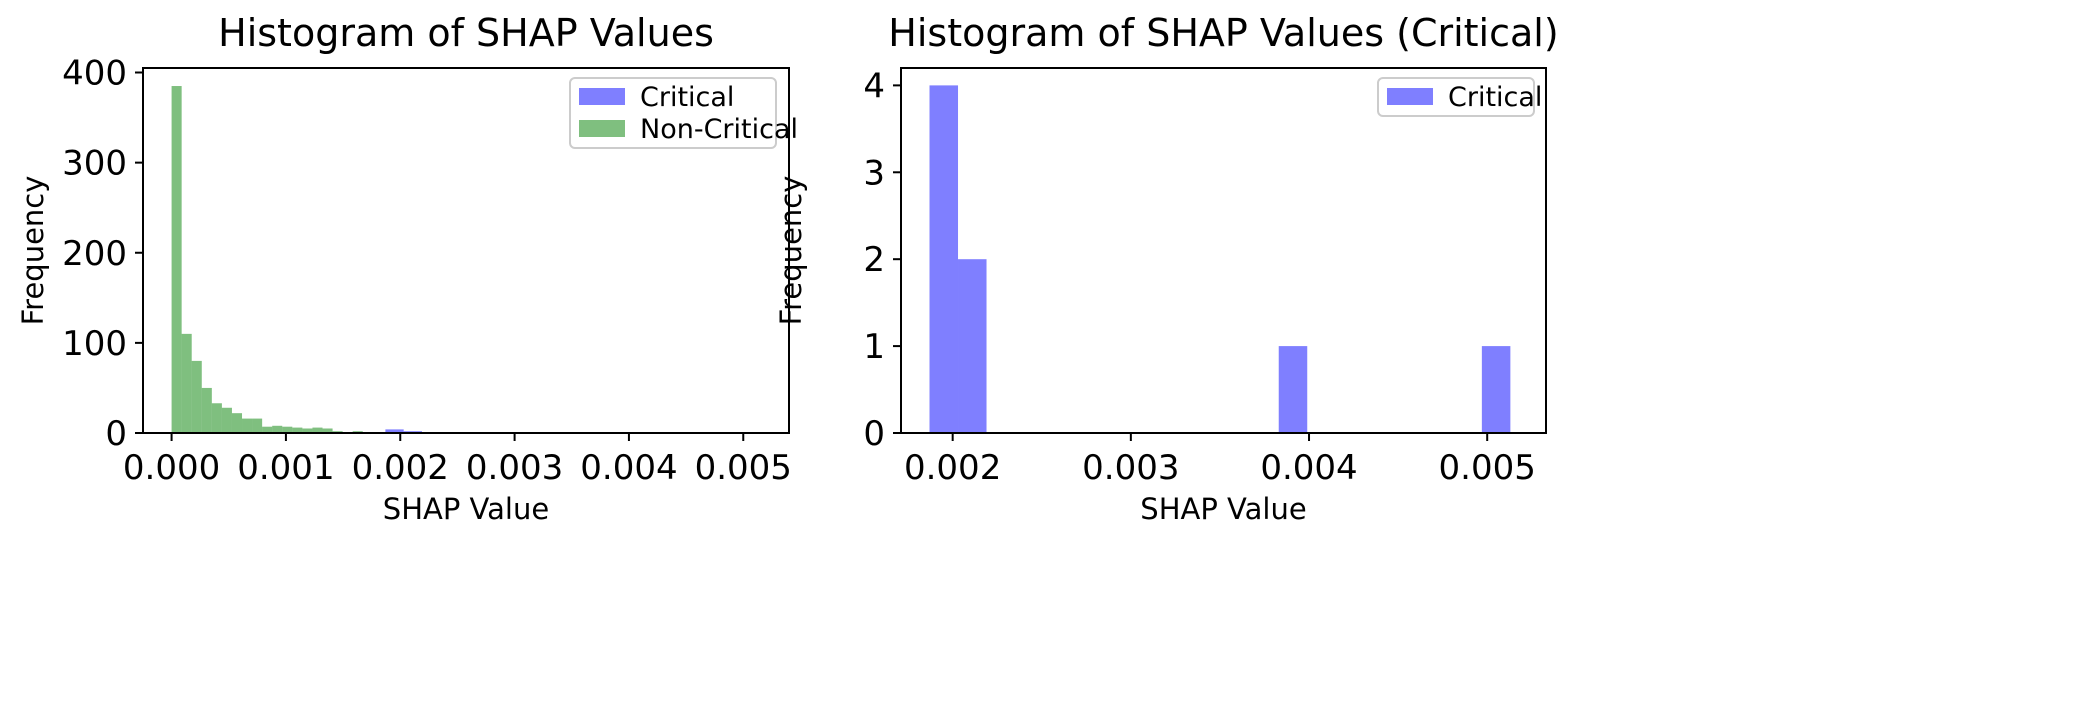  I want to click on y-tick-label: 200, so click(94, 254).